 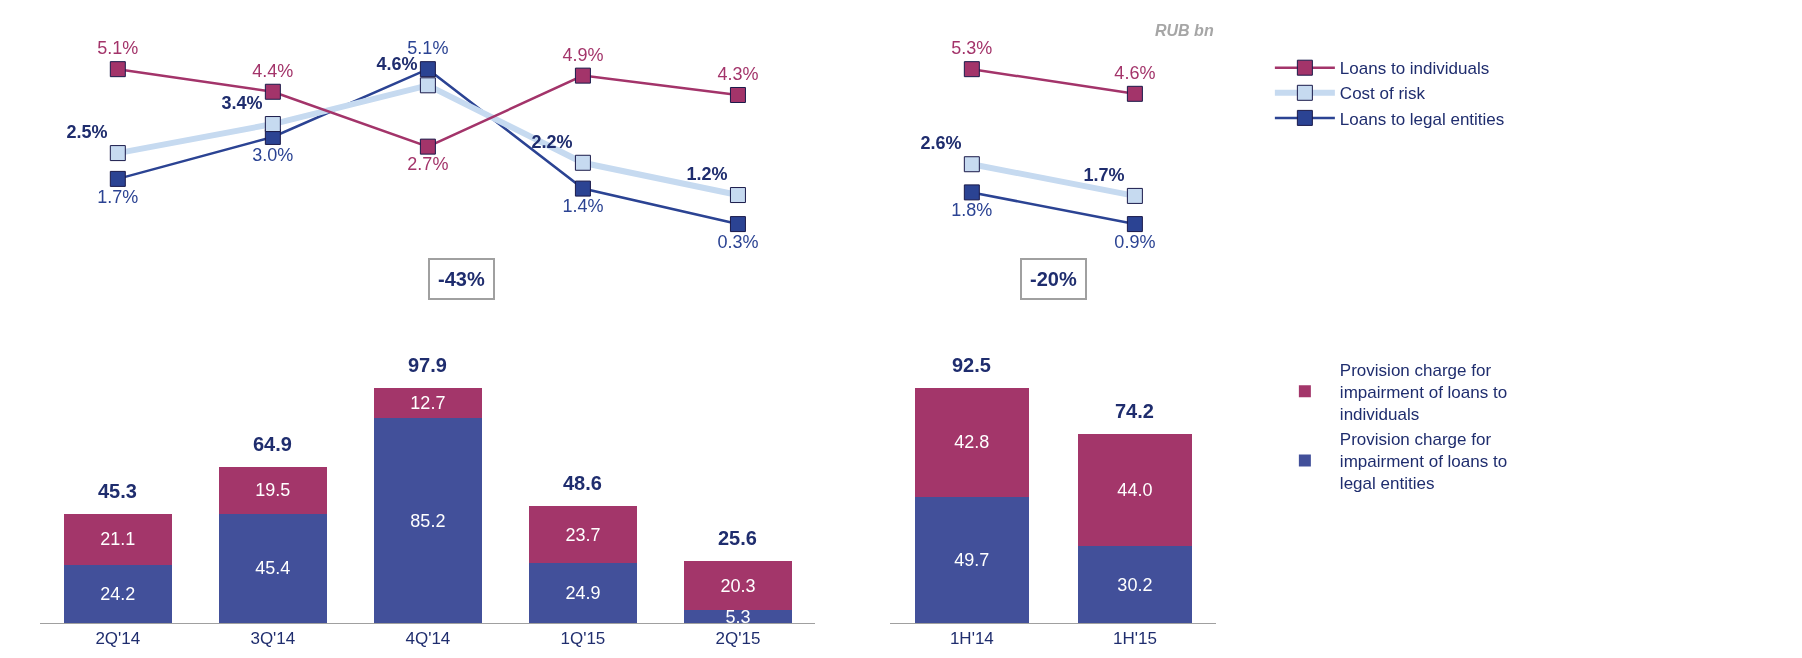 What do you see at coordinates (1382, 94) in the screenshot?
I see `legend-label: Cost of risk` at bounding box center [1382, 94].